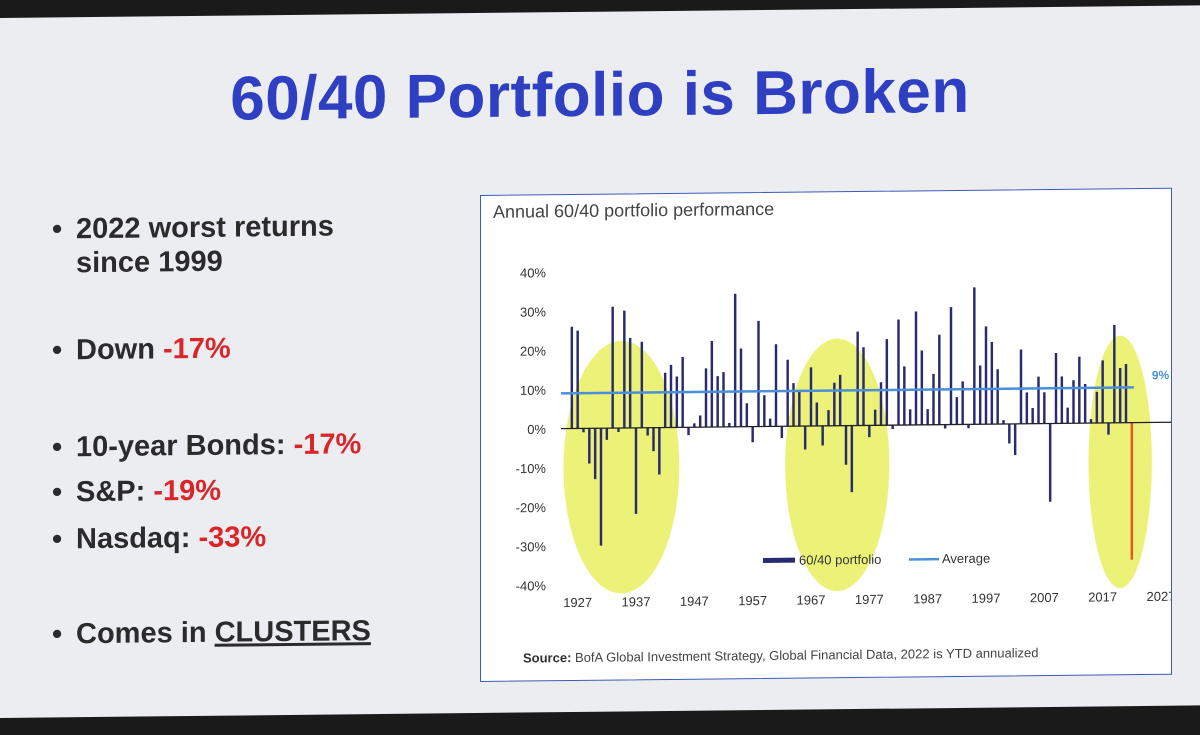 The image size is (1200, 735). What do you see at coordinates (185, 446) in the screenshot?
I see `bullet-text: 10-year Bonds:` at bounding box center [185, 446].